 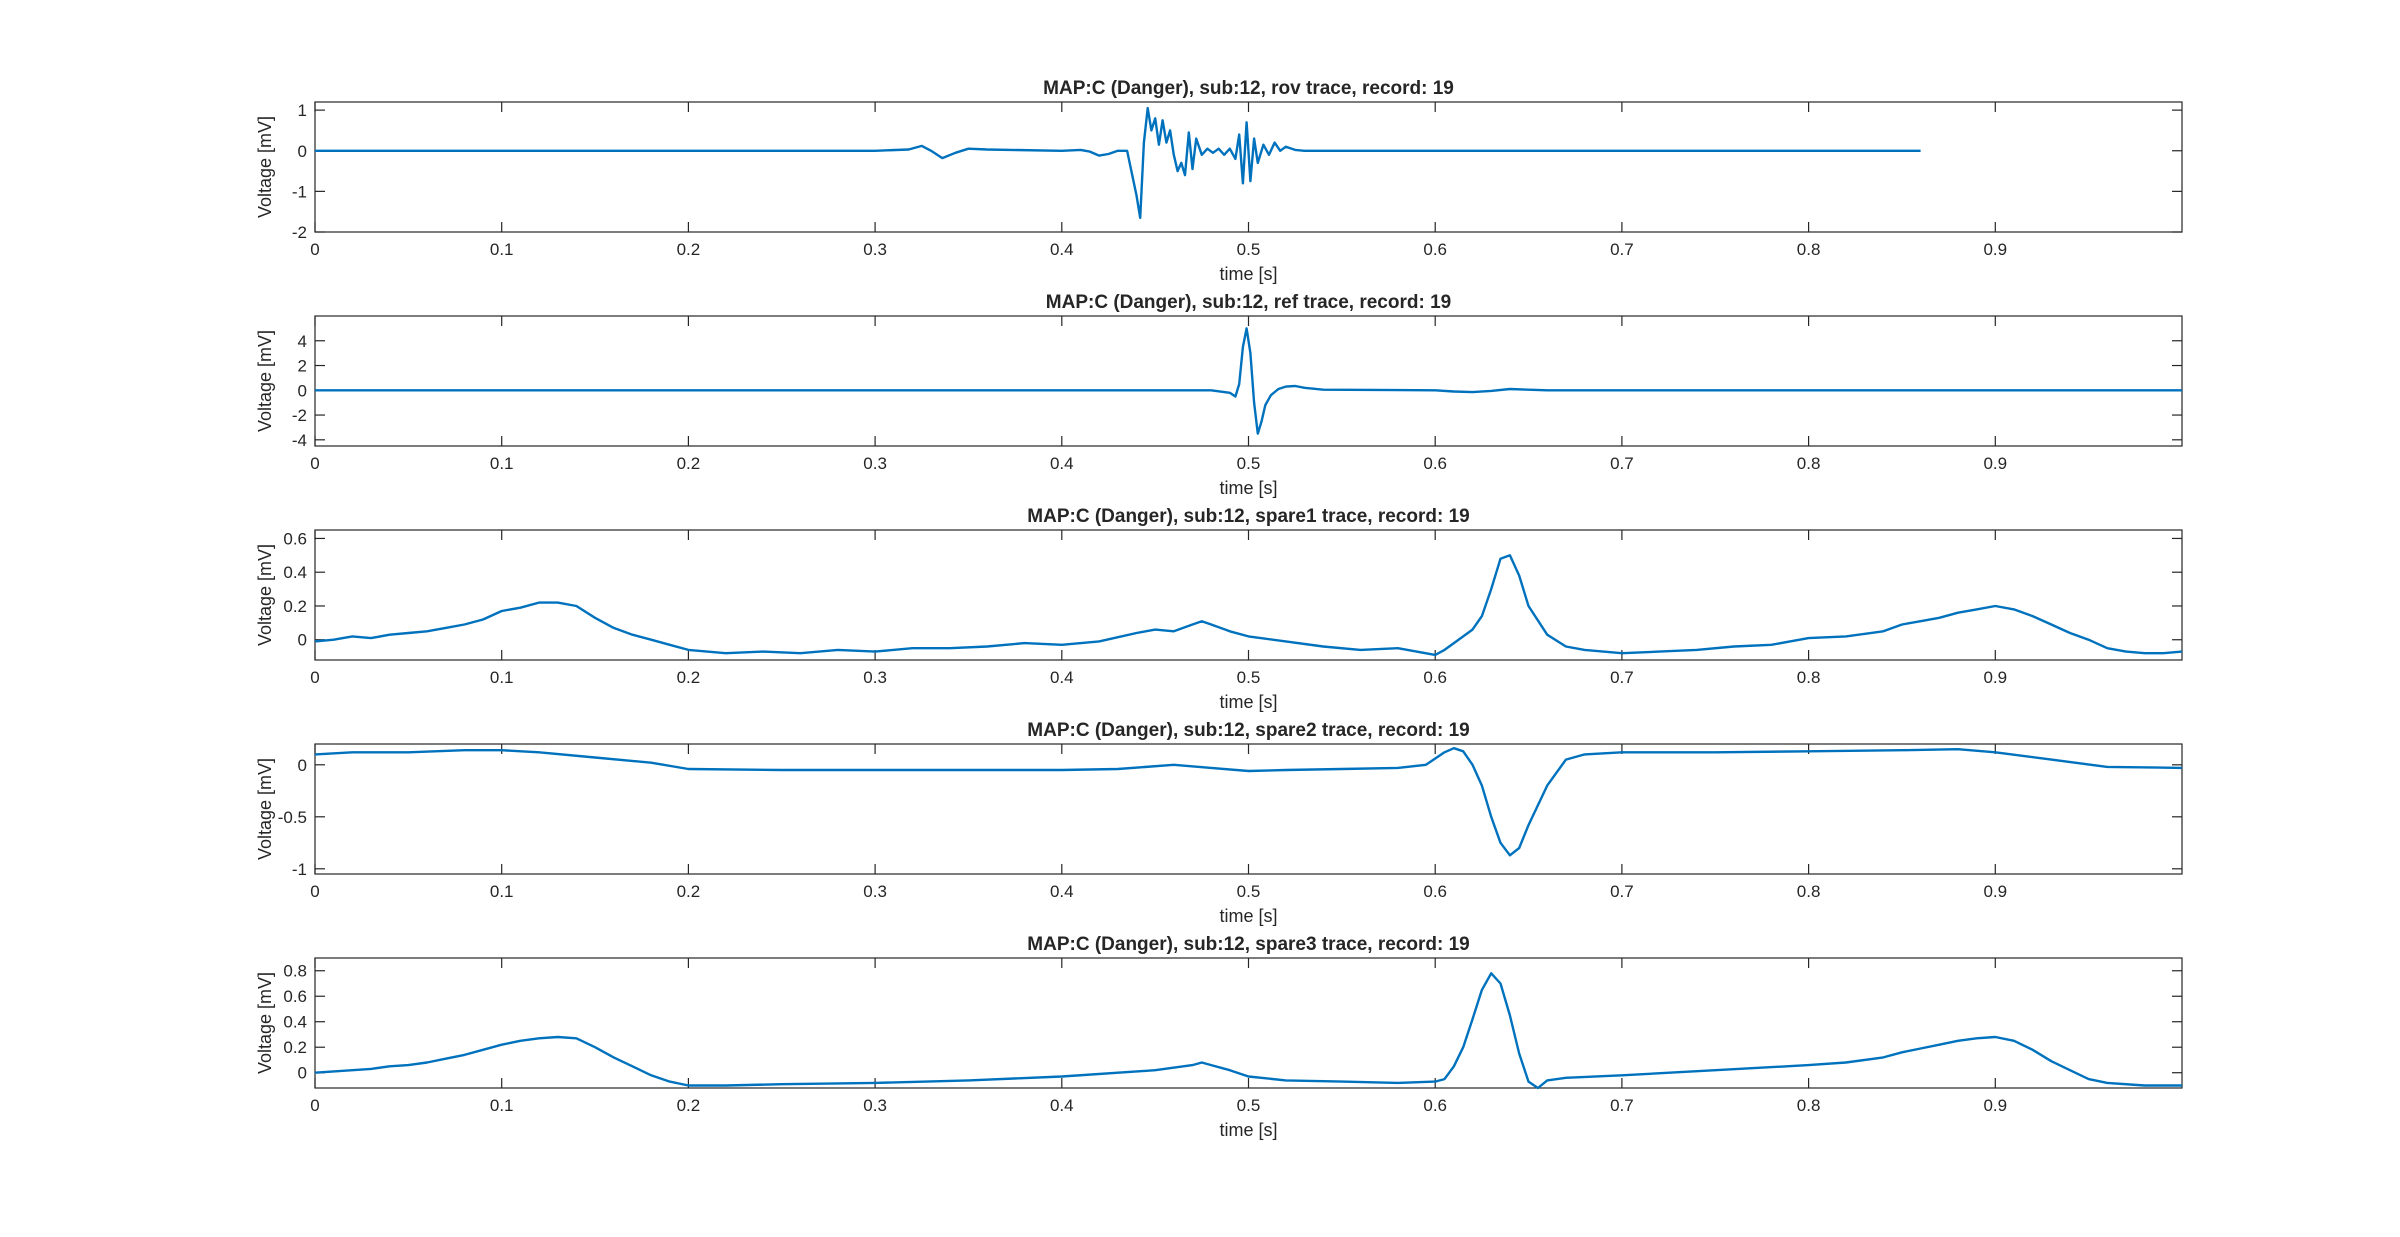 I want to click on series-line-spare2, so click(x=1248, y=802).